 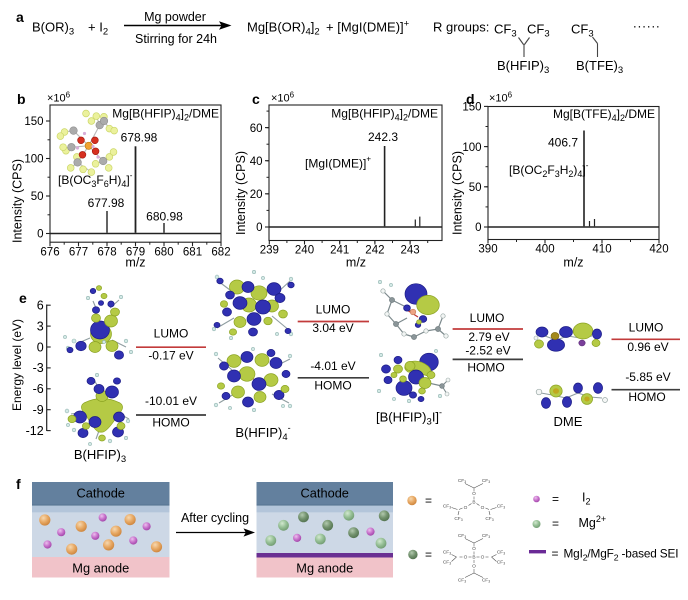 I want to click on svg-text: R groups:, so click(x=461, y=27).